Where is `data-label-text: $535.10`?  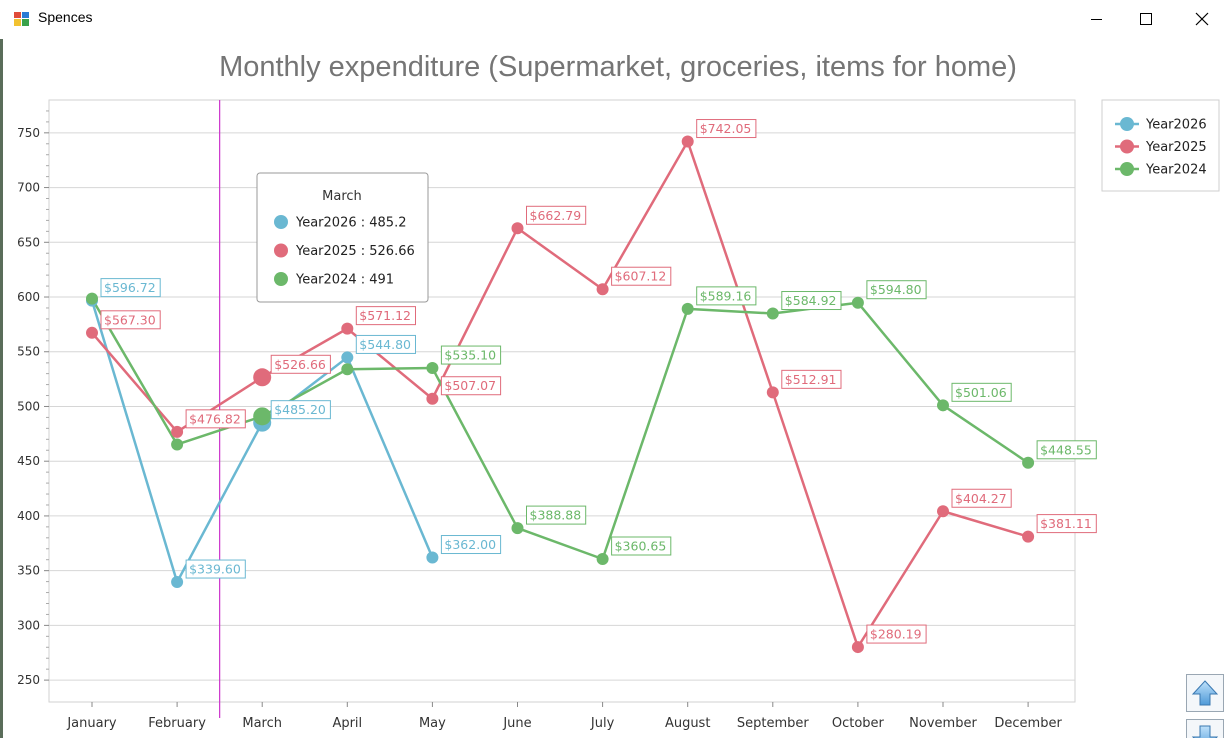
data-label-text: $535.10 is located at coordinates (470, 355).